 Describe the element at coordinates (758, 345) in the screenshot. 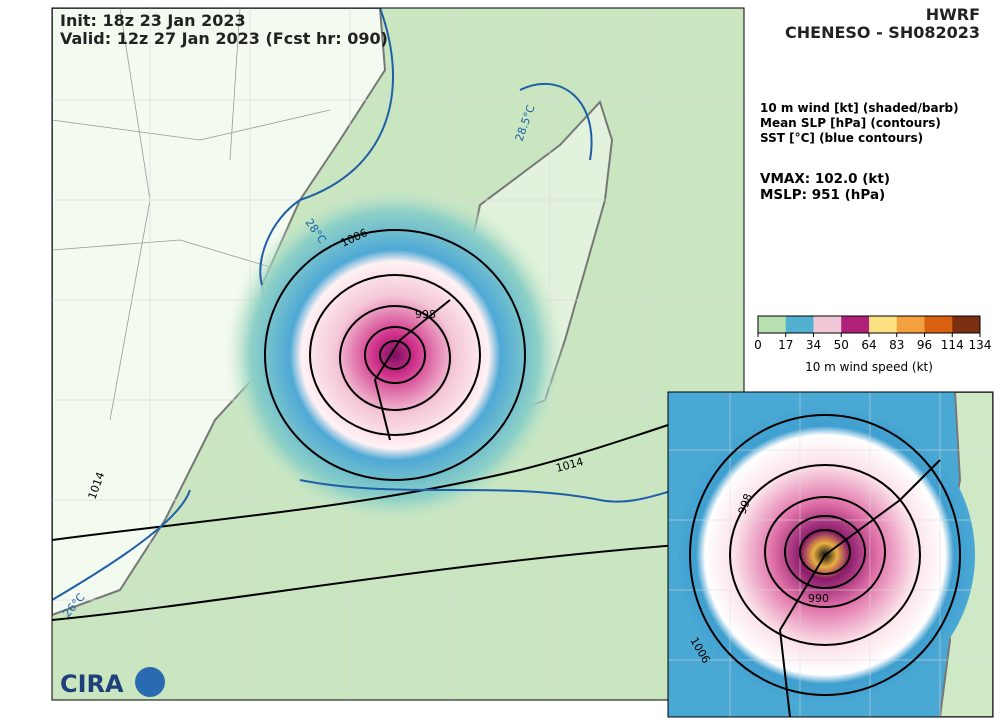

I see `colorbar-tick-label: 0` at that location.